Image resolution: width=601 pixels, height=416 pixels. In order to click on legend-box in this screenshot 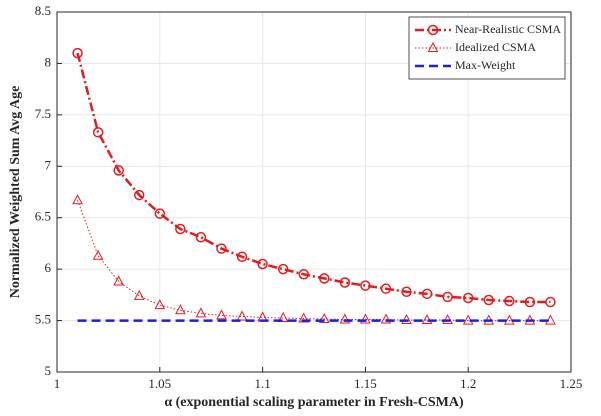, I will do `click(487, 48)`.